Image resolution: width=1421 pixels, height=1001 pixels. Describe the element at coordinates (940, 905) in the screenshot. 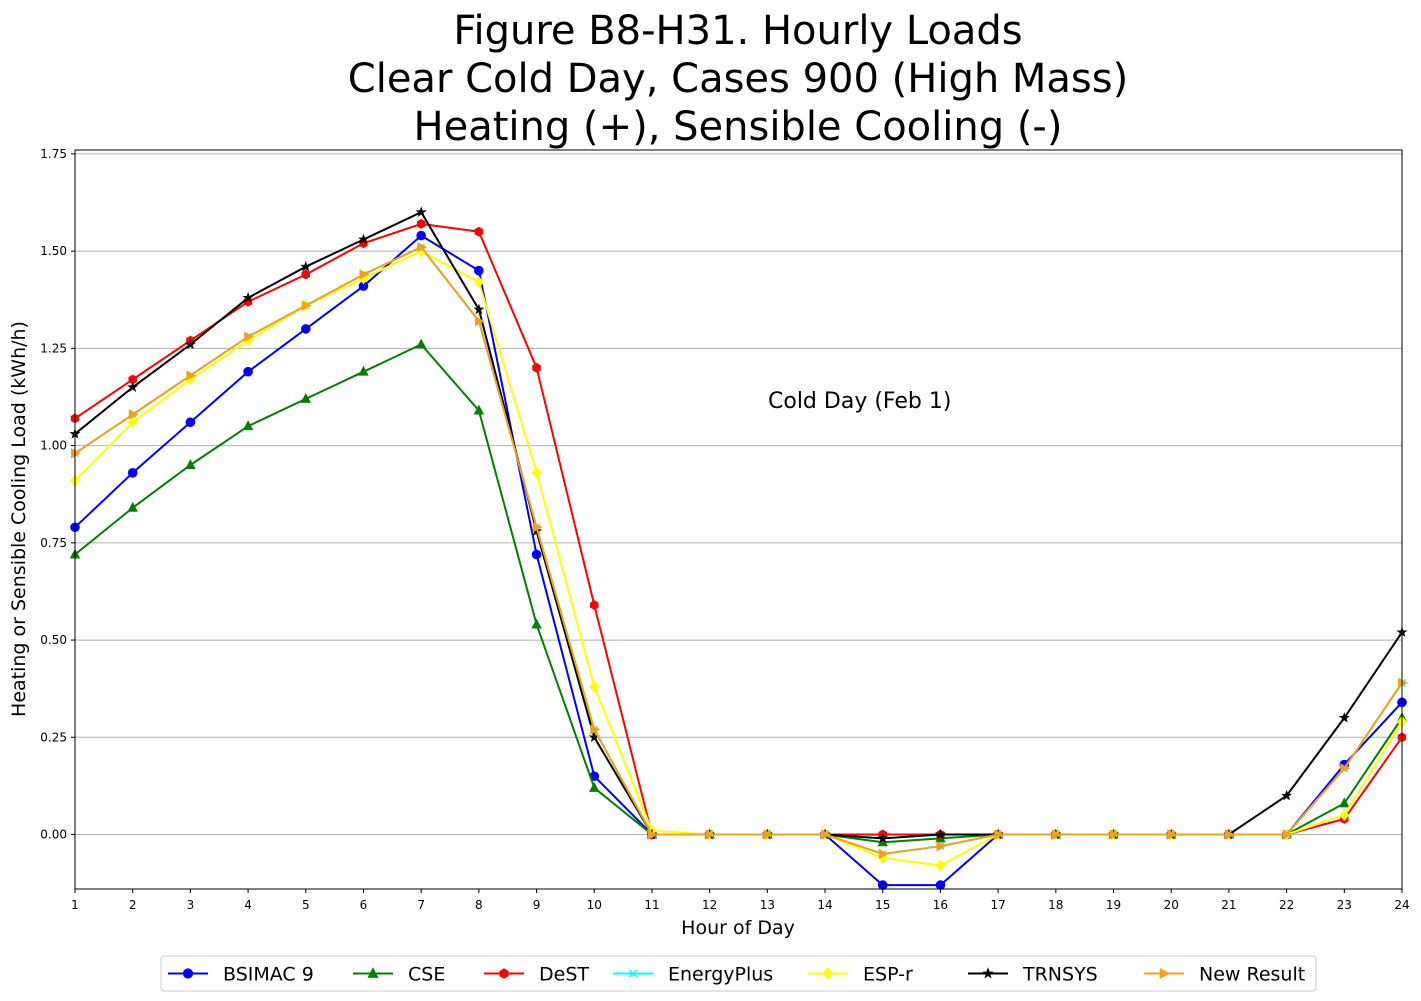

I see `x-tick-label: 16` at that location.